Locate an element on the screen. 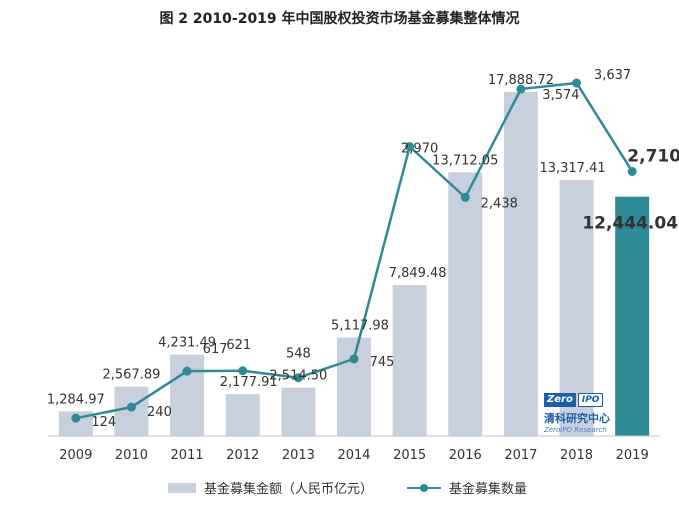 Image resolution: width=679 pixels, height=521 pixels. x-tick-2013: 2013 is located at coordinates (298, 455).